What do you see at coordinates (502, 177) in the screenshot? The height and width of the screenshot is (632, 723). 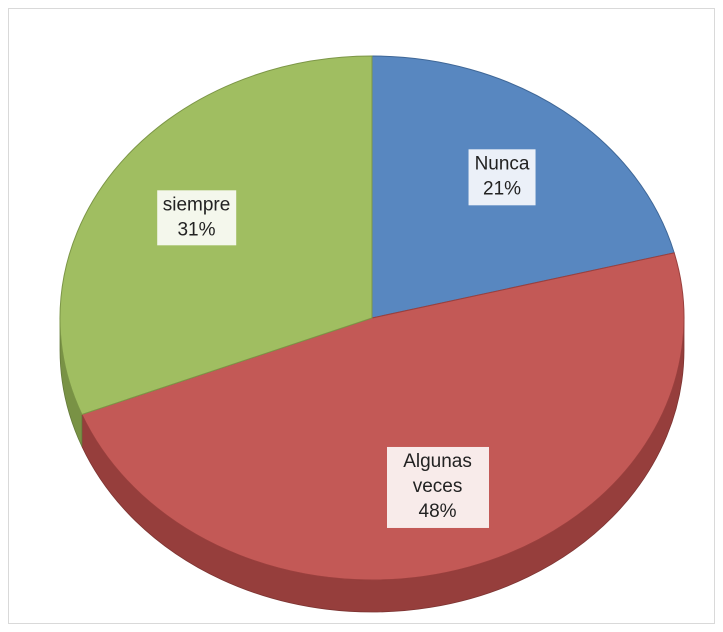 I see `data-label: Nunca 21%` at bounding box center [502, 177].